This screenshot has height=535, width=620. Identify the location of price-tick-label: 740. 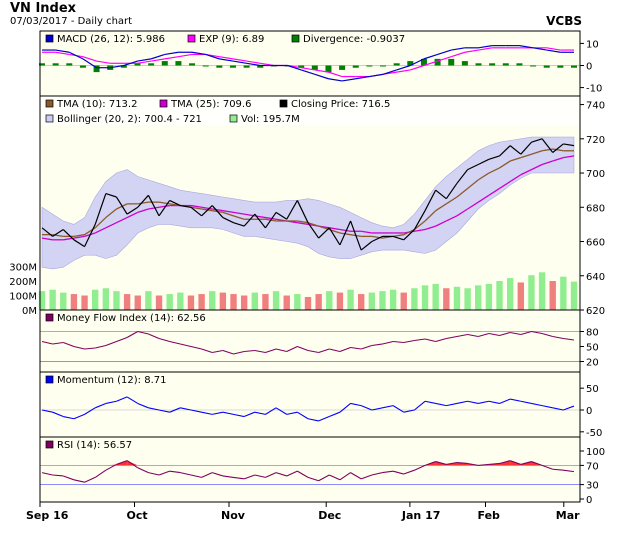
(595, 106).